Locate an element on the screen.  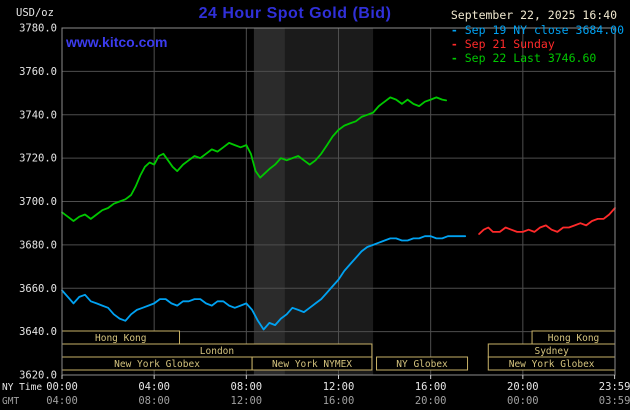
svg-text: NY Globex is located at coordinates (422, 364).